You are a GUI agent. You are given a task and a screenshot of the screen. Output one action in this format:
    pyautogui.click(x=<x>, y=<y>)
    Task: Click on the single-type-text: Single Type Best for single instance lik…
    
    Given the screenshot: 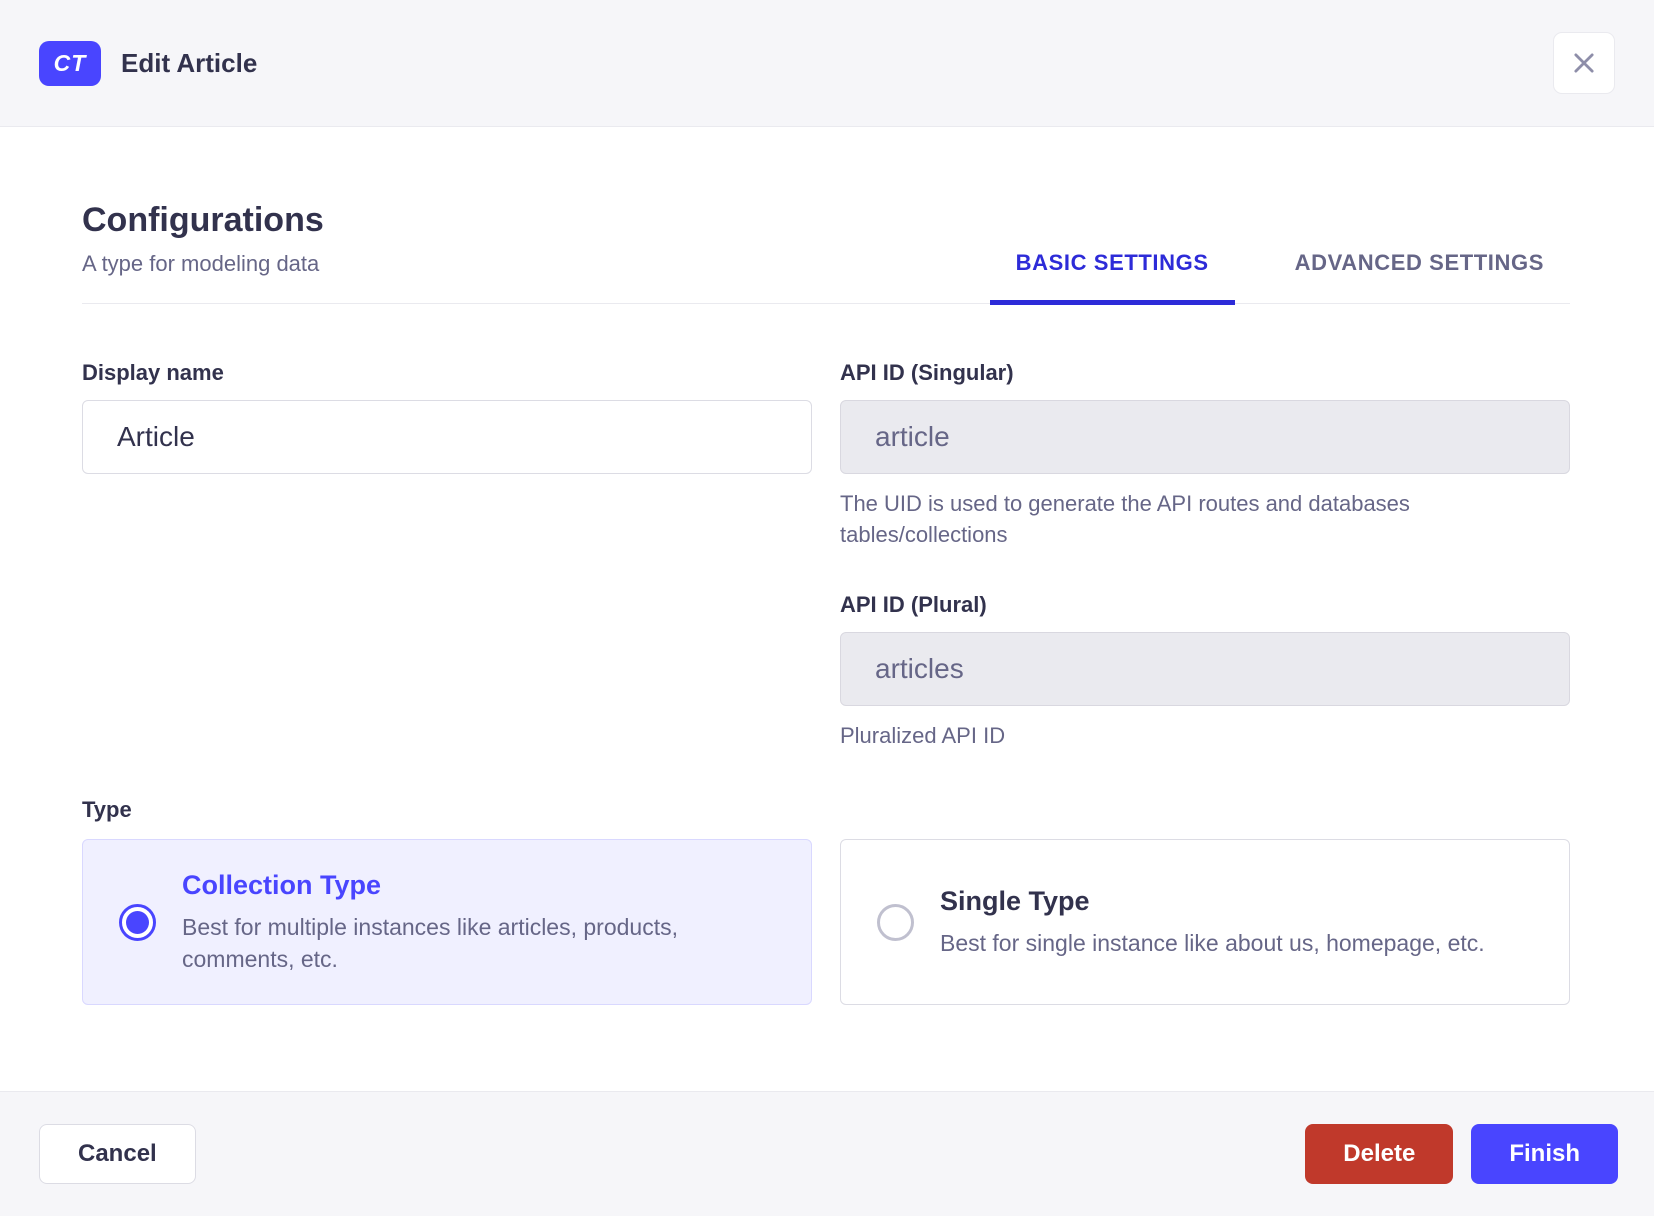 What is the action you would take?
    pyautogui.click(x=1212, y=922)
    